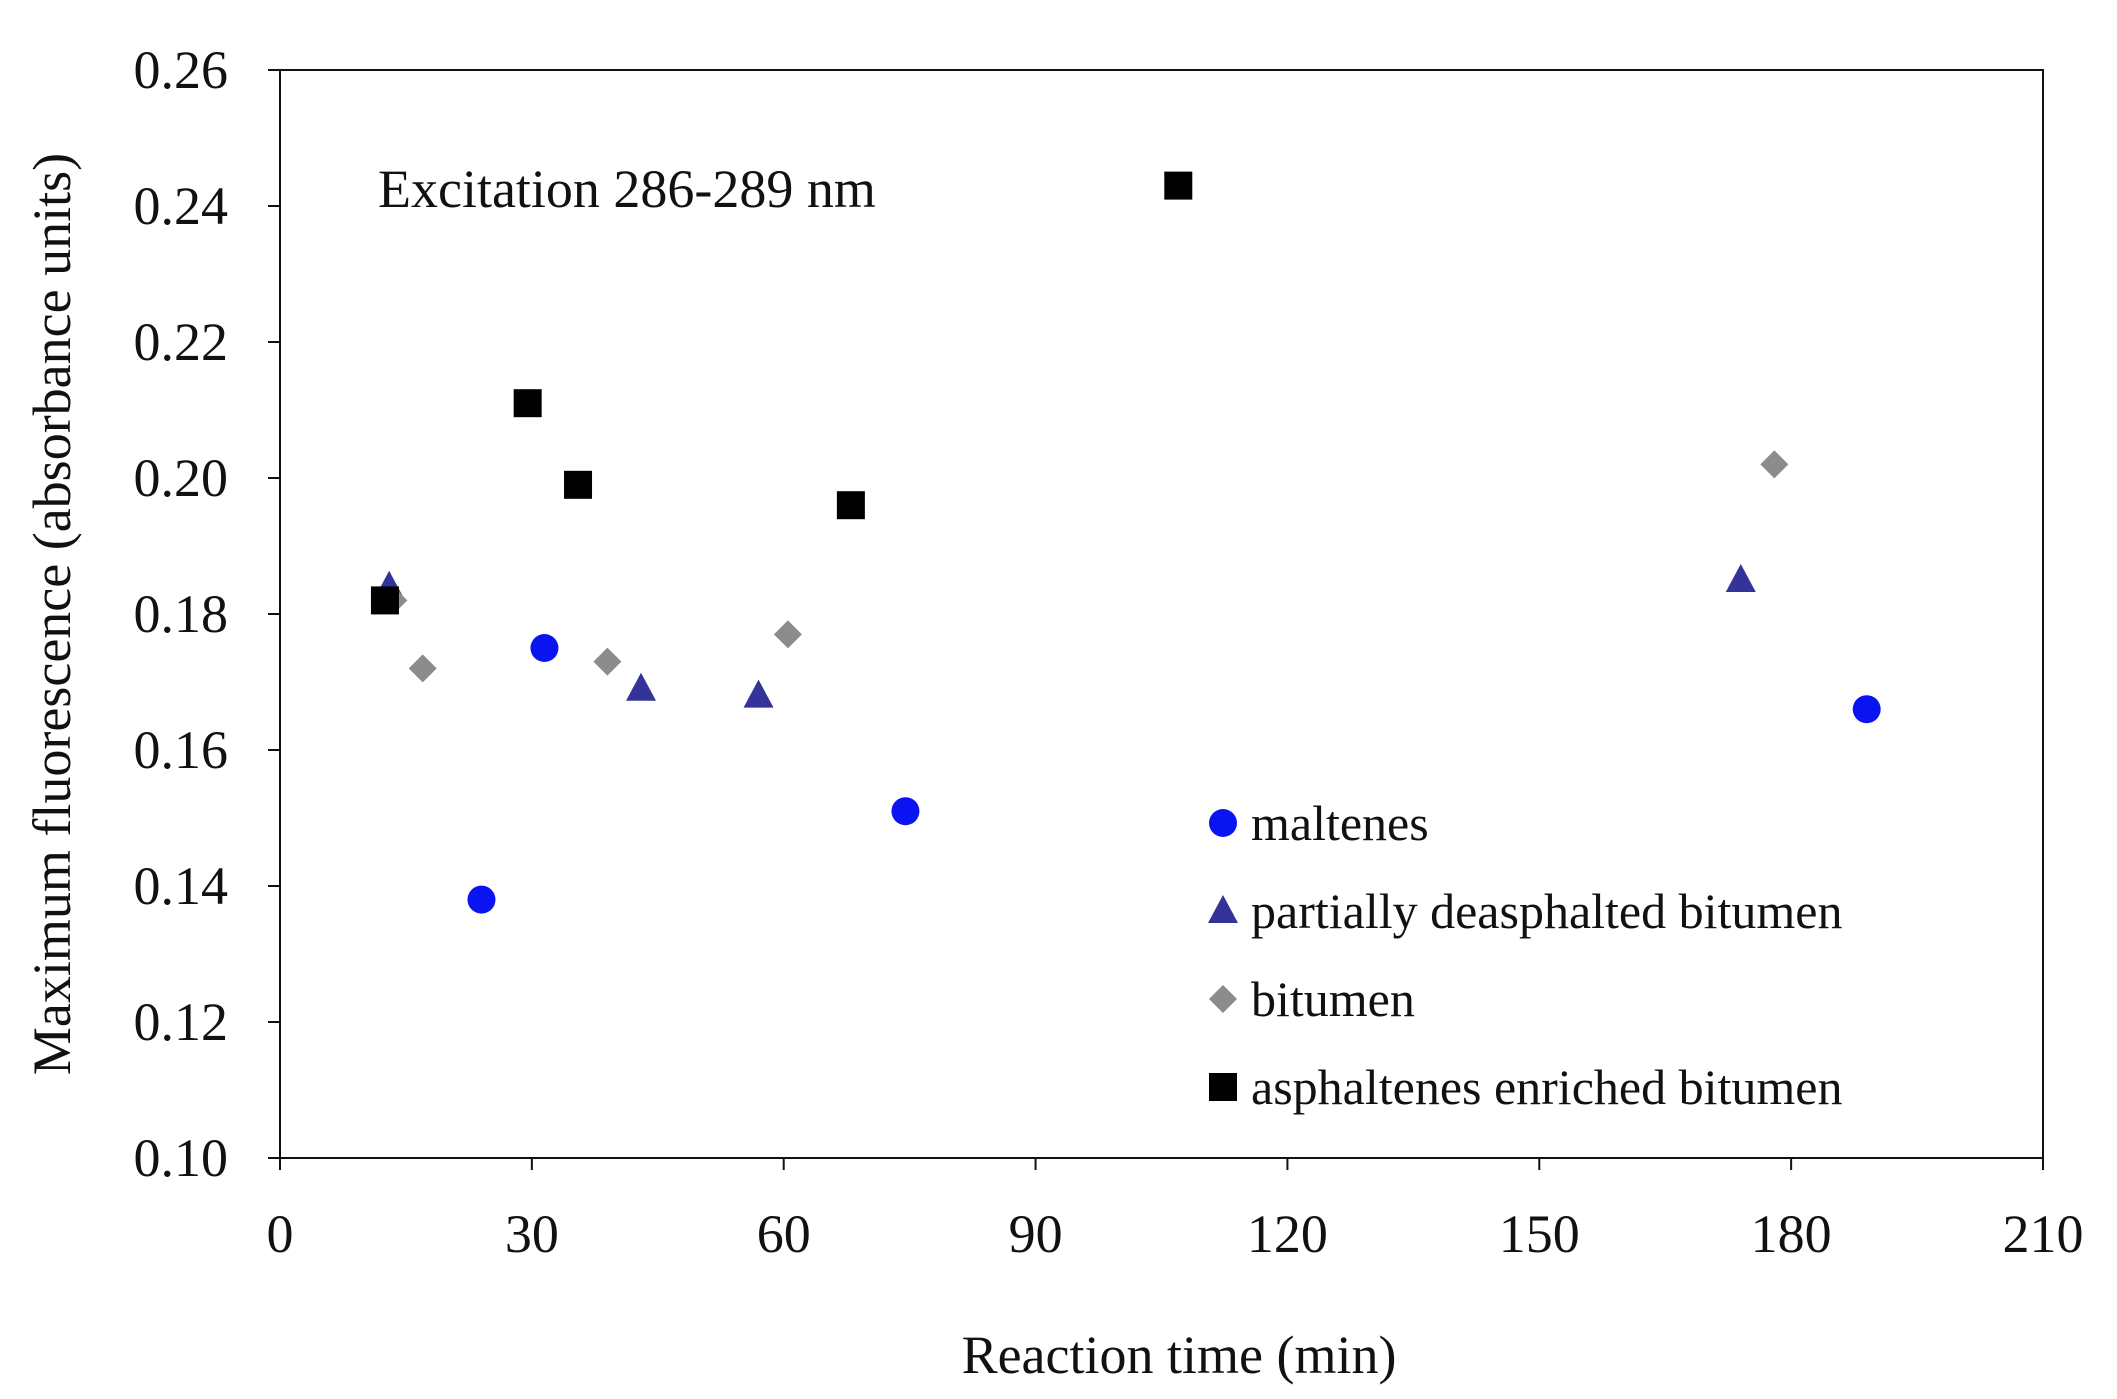 Image resolution: width=2117 pixels, height=1399 pixels. What do you see at coordinates (1036, 1234) in the screenshot?
I see `x-tick-label: 90` at bounding box center [1036, 1234].